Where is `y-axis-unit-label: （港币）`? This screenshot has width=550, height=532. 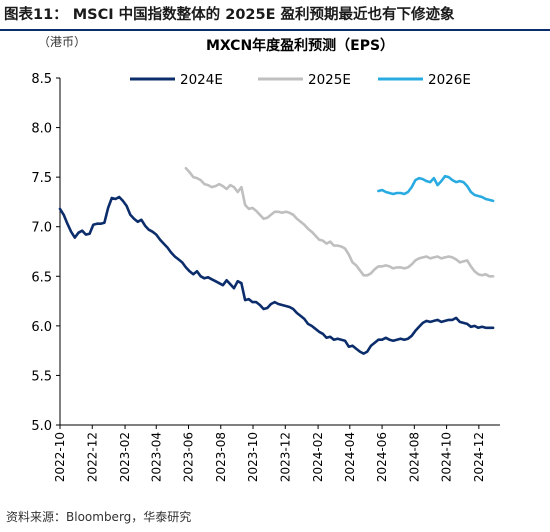 y-axis-unit-label: （港币） is located at coordinates (62, 42).